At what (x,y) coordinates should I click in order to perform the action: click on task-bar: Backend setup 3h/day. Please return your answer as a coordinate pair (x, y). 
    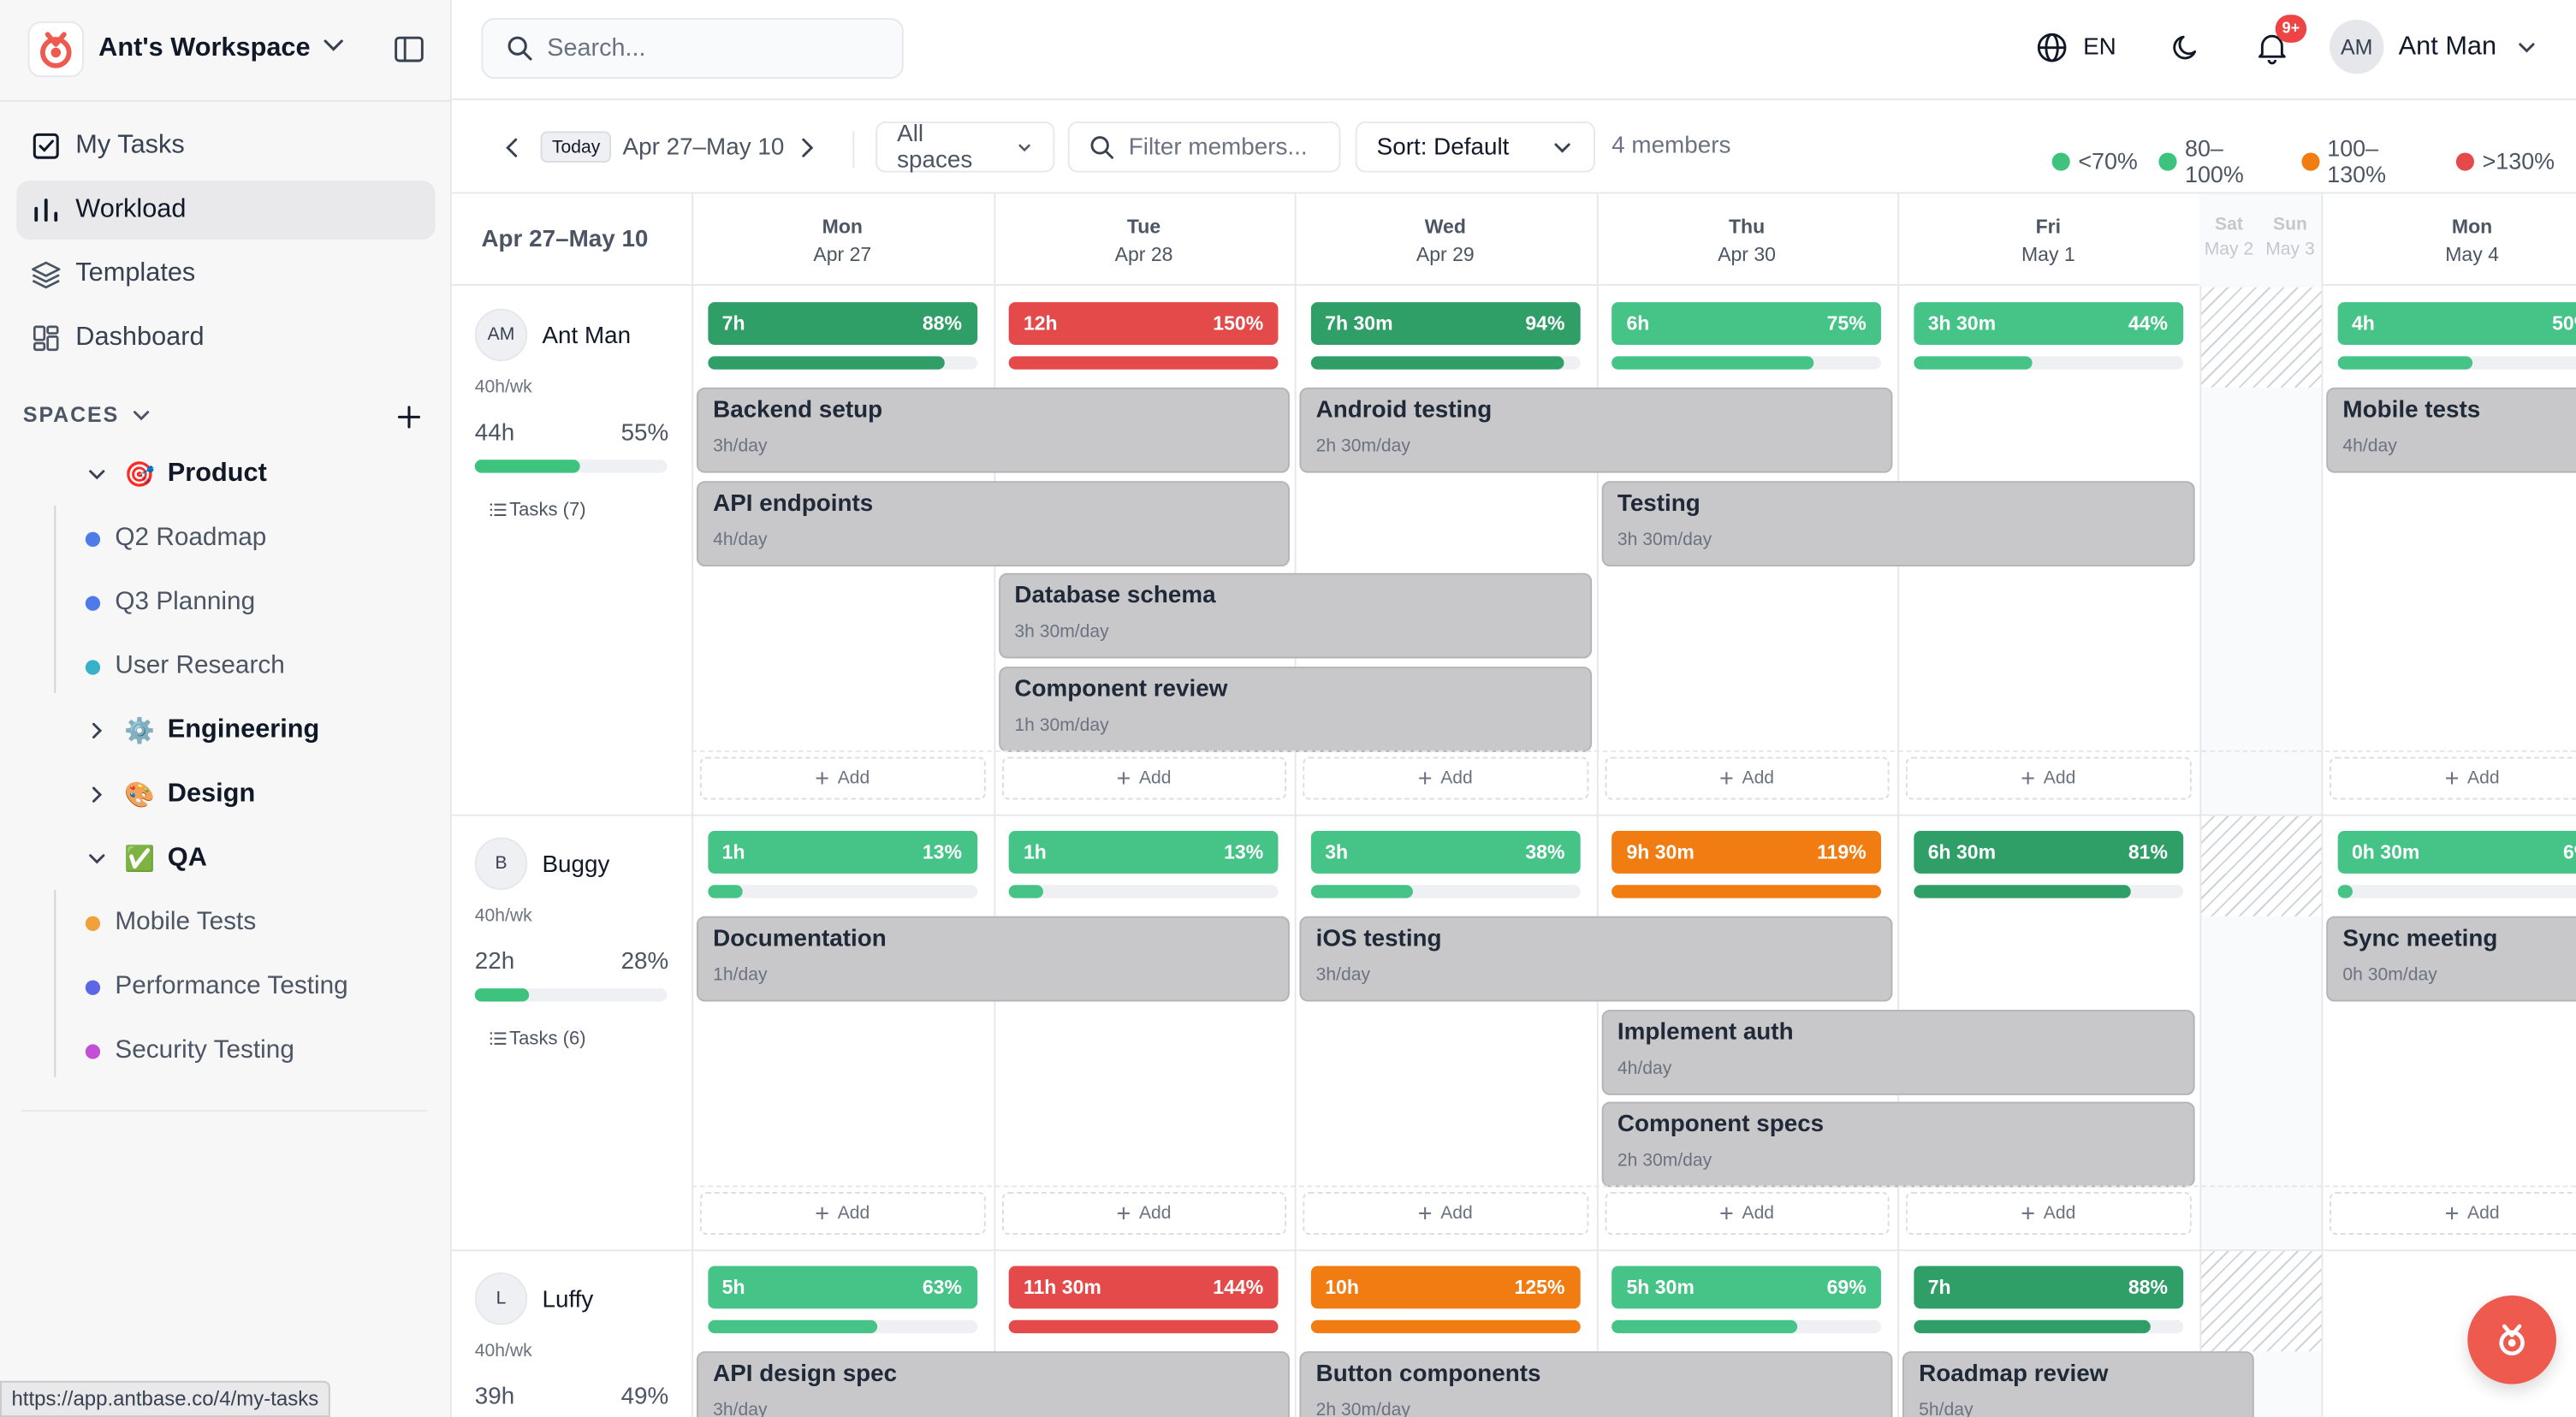
    Looking at the image, I should click on (993, 430).